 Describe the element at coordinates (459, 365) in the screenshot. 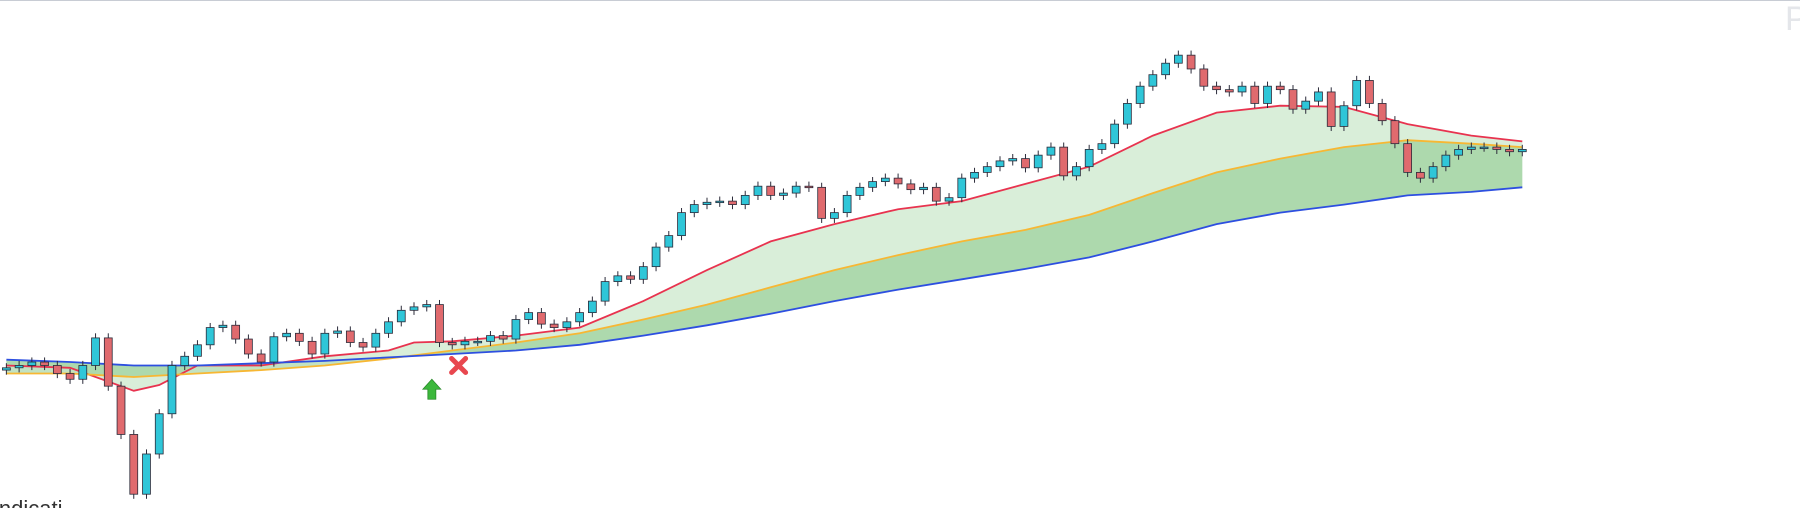

I see `sell-signal` at that location.